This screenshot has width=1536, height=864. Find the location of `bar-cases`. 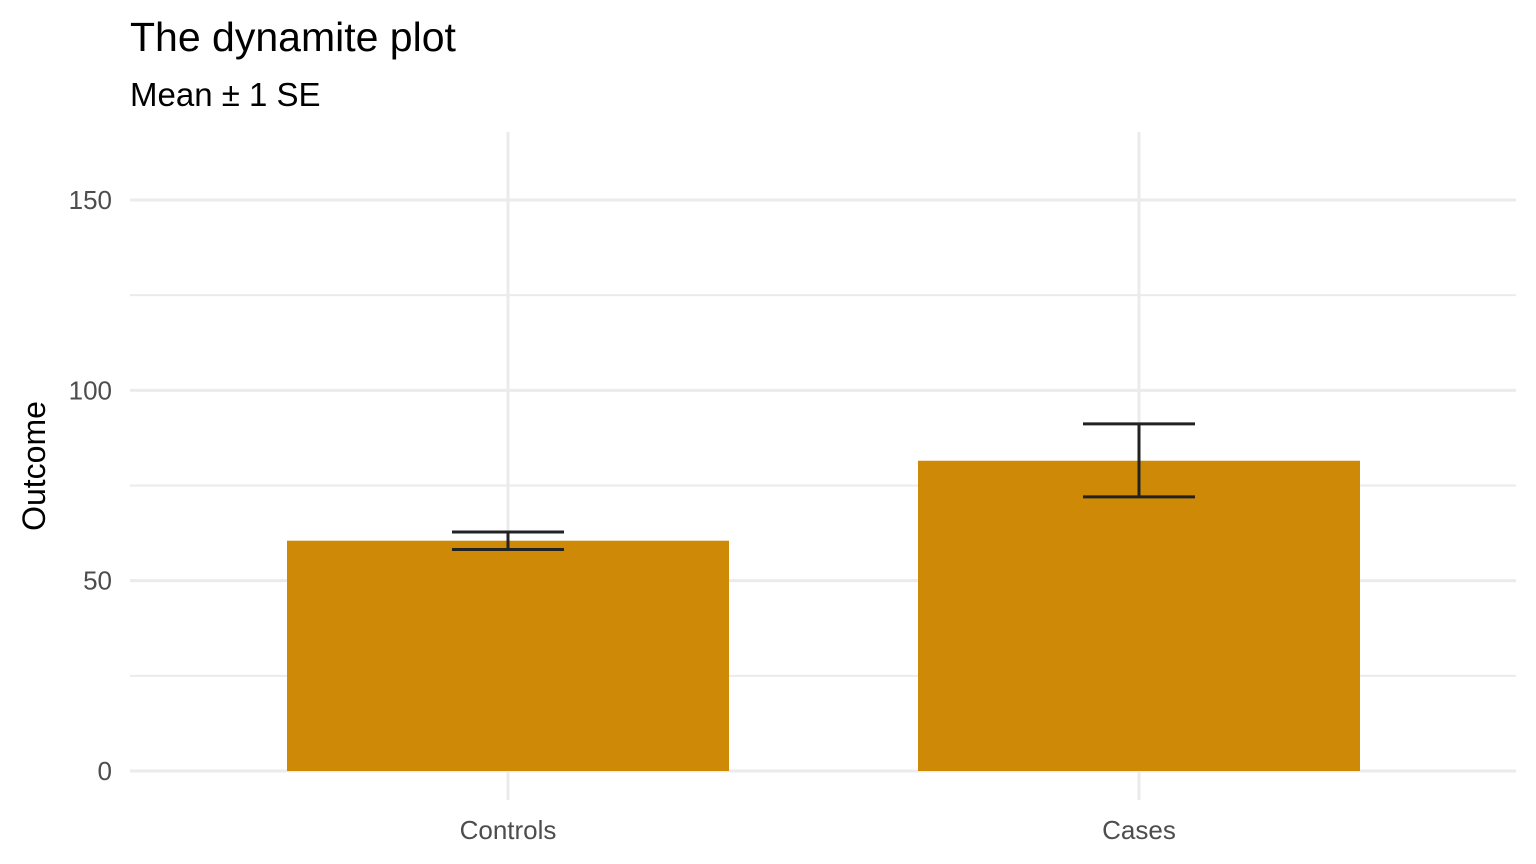

bar-cases is located at coordinates (1139, 615).